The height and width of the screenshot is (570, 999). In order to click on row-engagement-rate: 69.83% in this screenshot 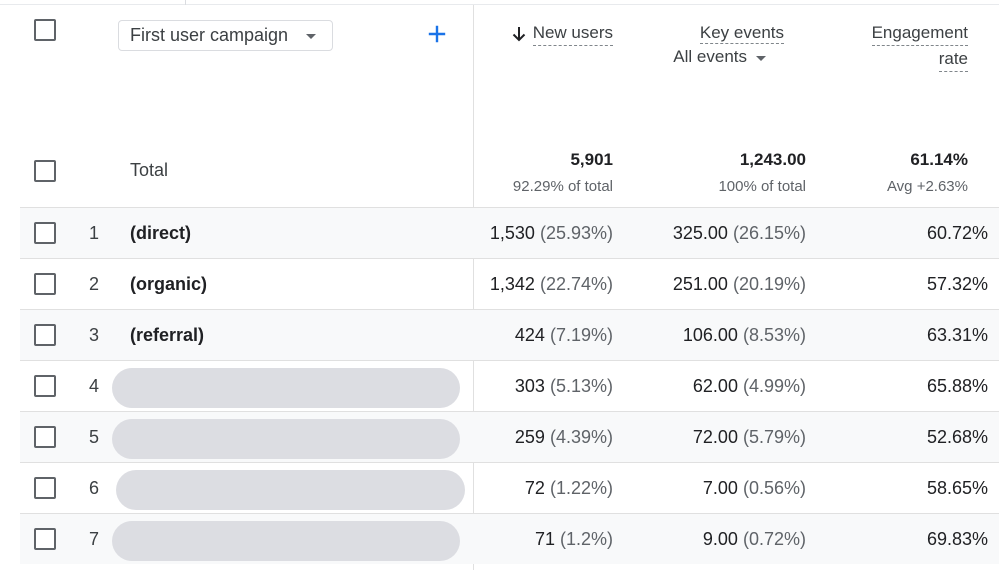, I will do `click(957, 539)`.